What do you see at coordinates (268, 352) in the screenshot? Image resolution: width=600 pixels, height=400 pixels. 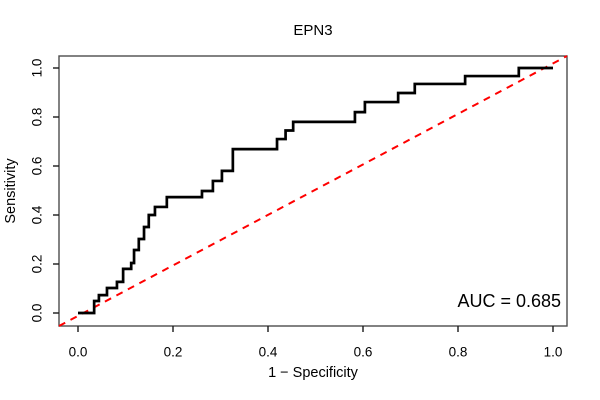 I see `x-tick-label: 0.4` at bounding box center [268, 352].